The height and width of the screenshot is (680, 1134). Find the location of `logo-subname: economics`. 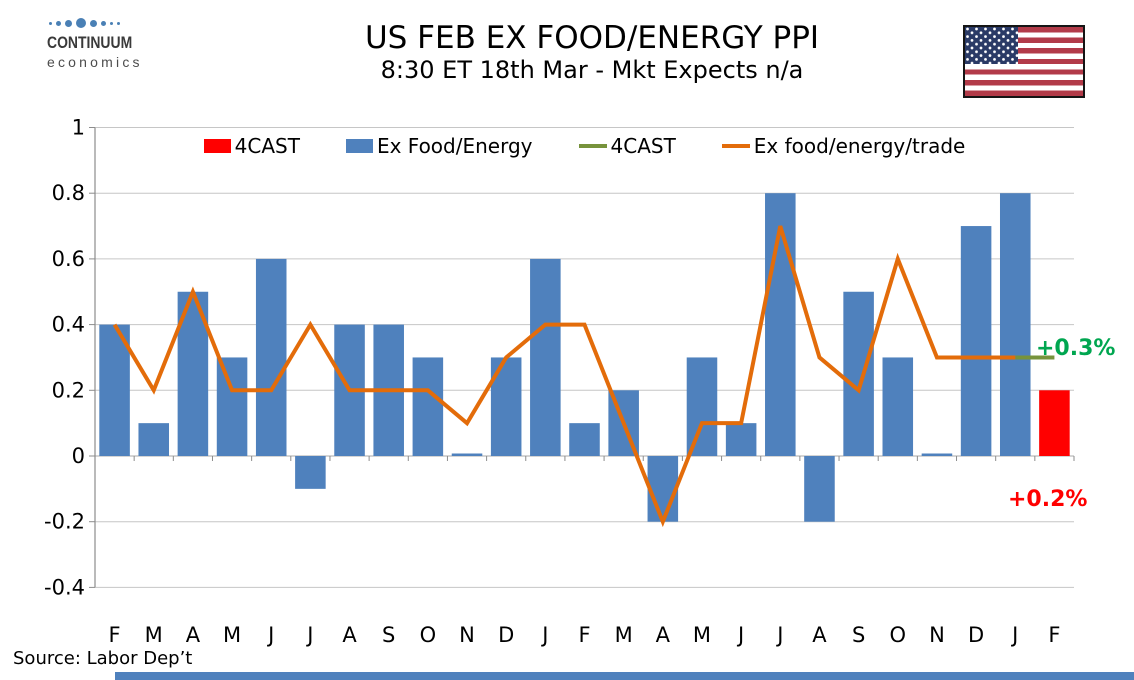

logo-subname: economics is located at coordinates (95, 62).